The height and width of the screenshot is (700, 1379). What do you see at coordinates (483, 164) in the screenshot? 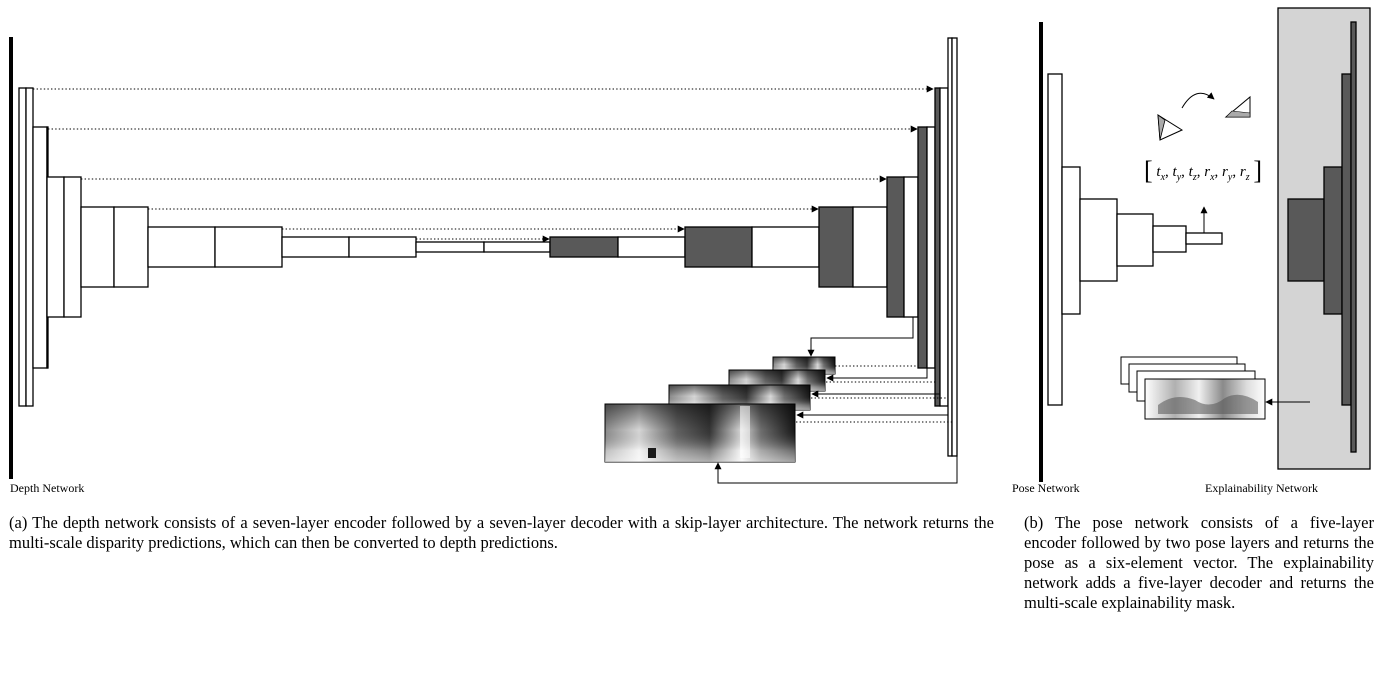
I see `skip-connections` at bounding box center [483, 164].